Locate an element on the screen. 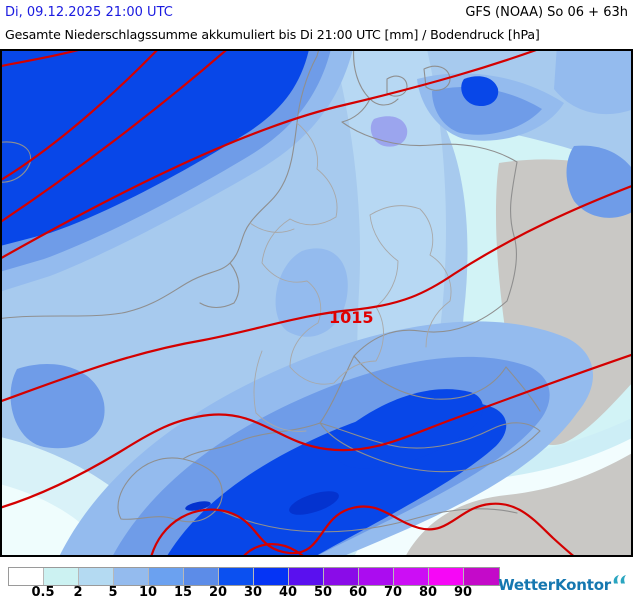 Image resolution: width=633 pixels, height=600 pixels. legend-tick-label: 50 is located at coordinates (323, 592).